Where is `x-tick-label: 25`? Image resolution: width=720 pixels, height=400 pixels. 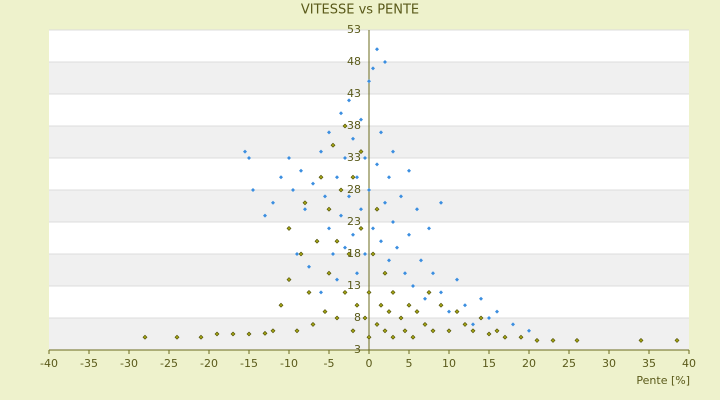 x-tick-label: 25 is located at coordinates (569, 363).